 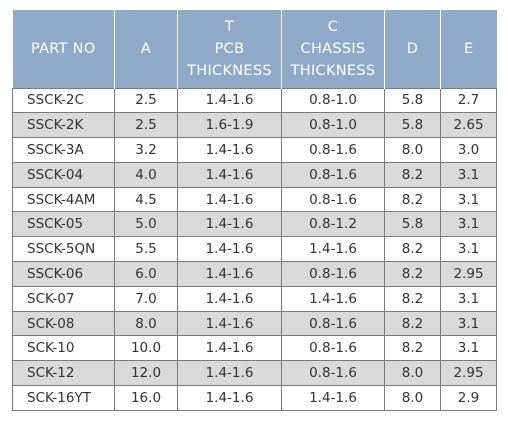 What do you see at coordinates (63, 398) in the screenshot?
I see `part-no-cell: SCK-16YT` at bounding box center [63, 398].